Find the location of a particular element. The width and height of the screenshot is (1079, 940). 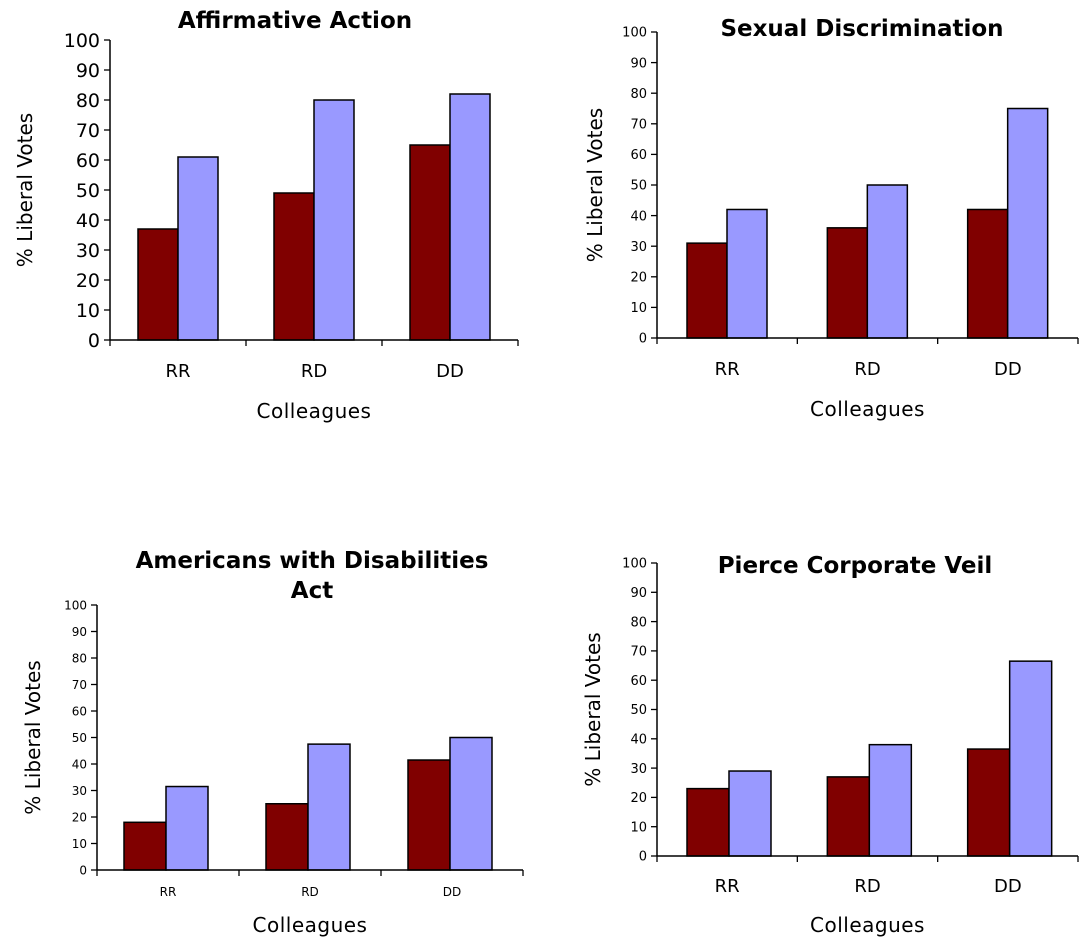

chart-title: Pierce Corporate Veil is located at coordinates (855, 566).